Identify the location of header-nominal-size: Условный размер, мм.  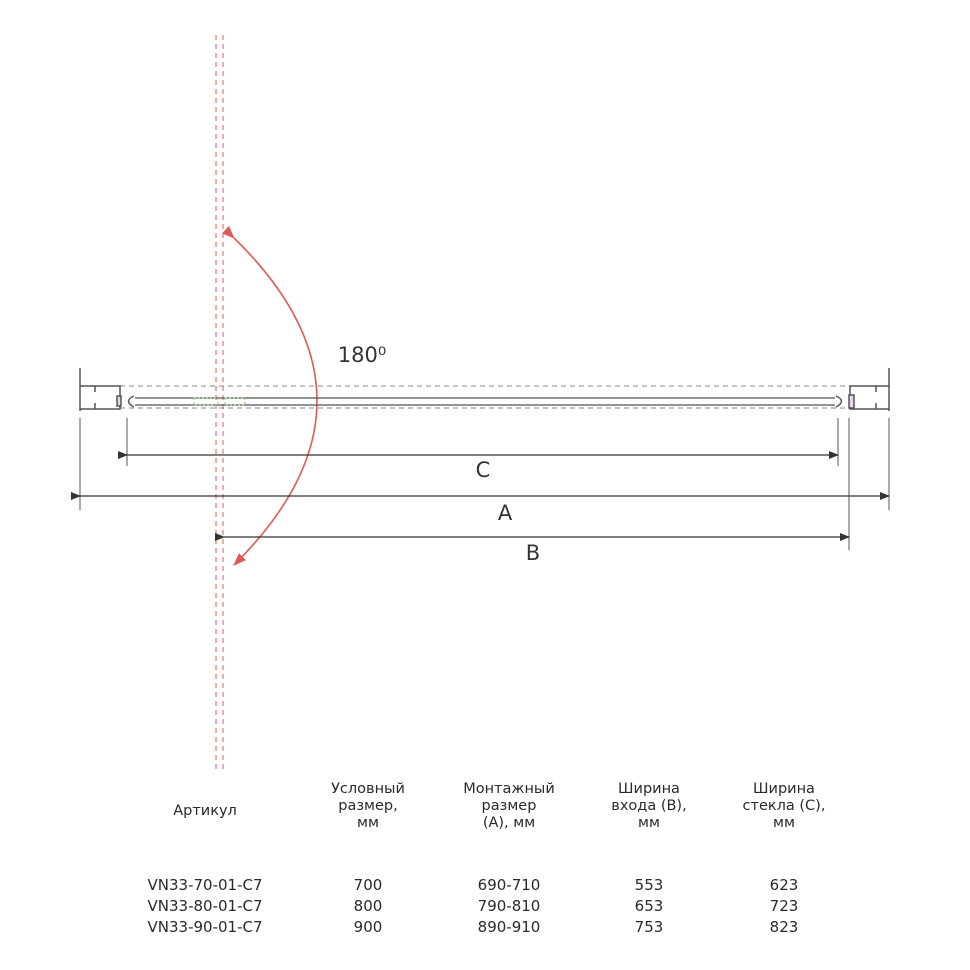
(368, 806).